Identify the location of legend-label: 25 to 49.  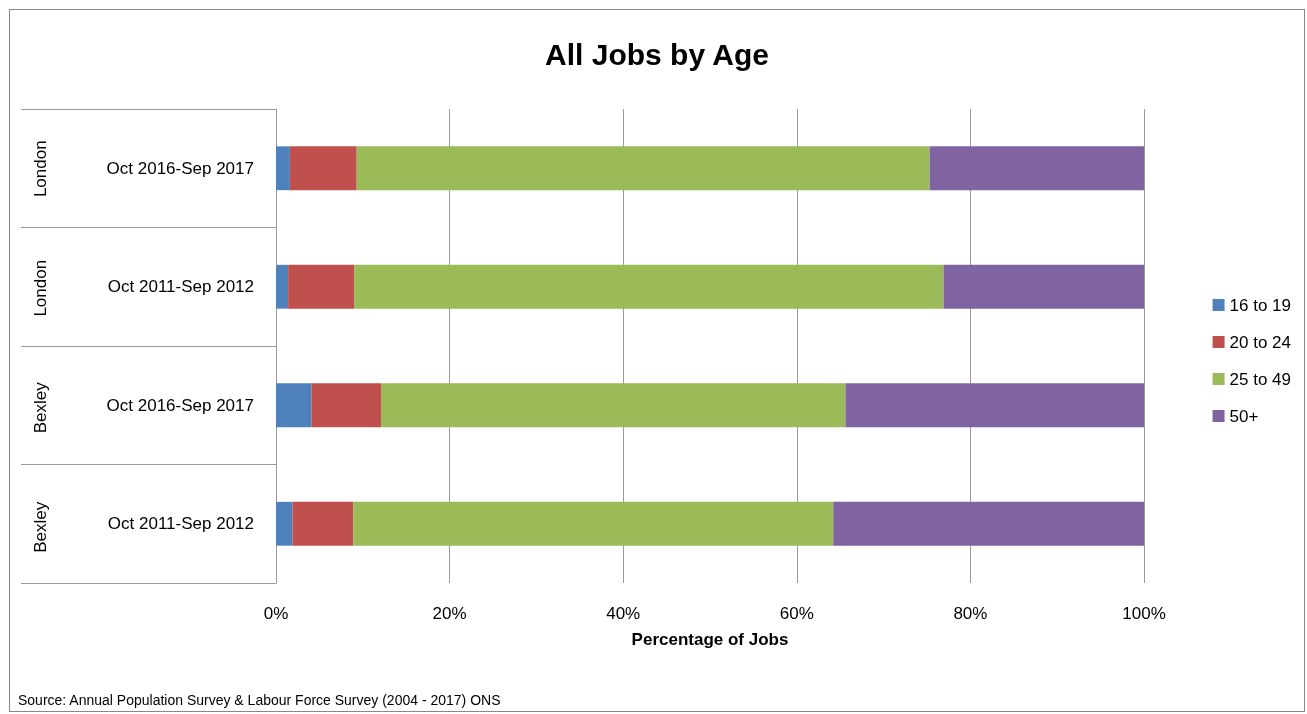
(1260, 379).